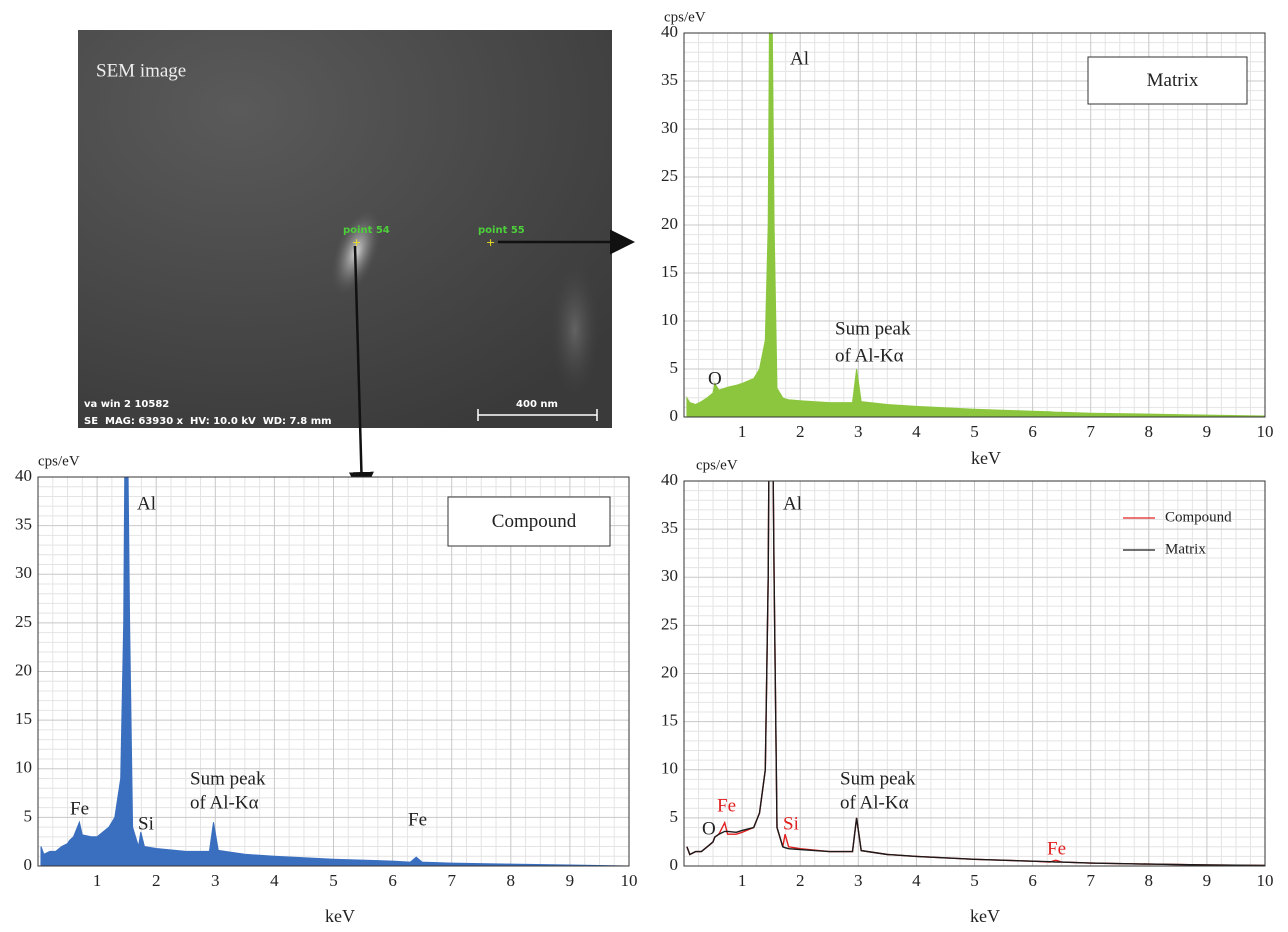  Describe the element at coordinates (534, 521) in the screenshot. I see `legend-label: Compound` at that location.